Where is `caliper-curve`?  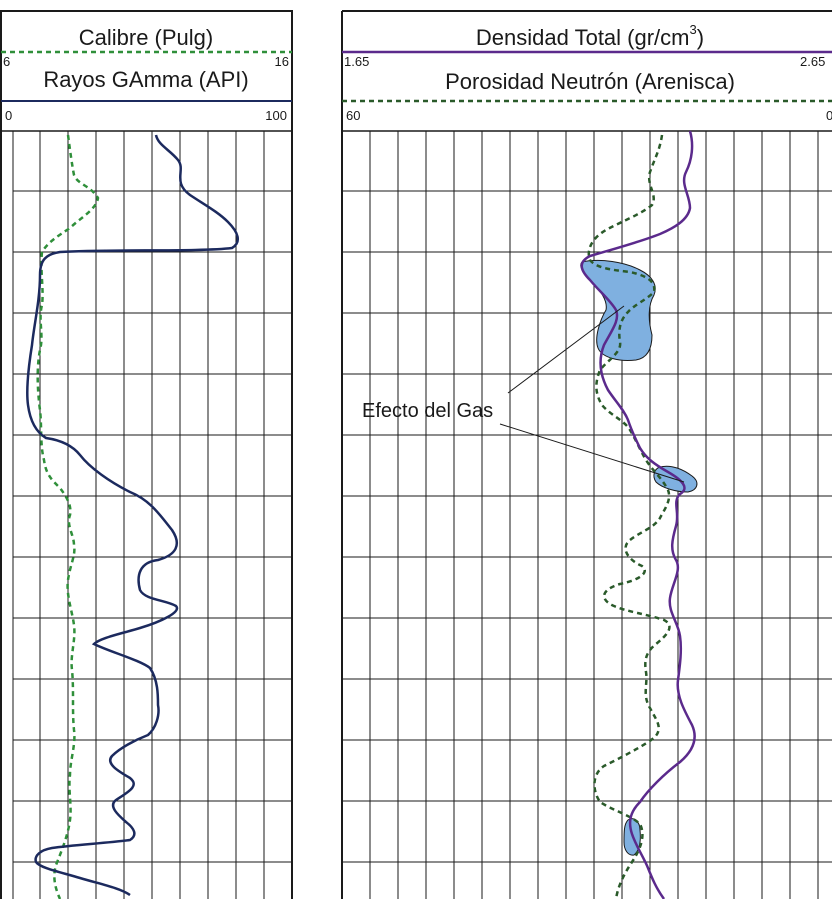
caliper-curve is located at coordinates (68, 516).